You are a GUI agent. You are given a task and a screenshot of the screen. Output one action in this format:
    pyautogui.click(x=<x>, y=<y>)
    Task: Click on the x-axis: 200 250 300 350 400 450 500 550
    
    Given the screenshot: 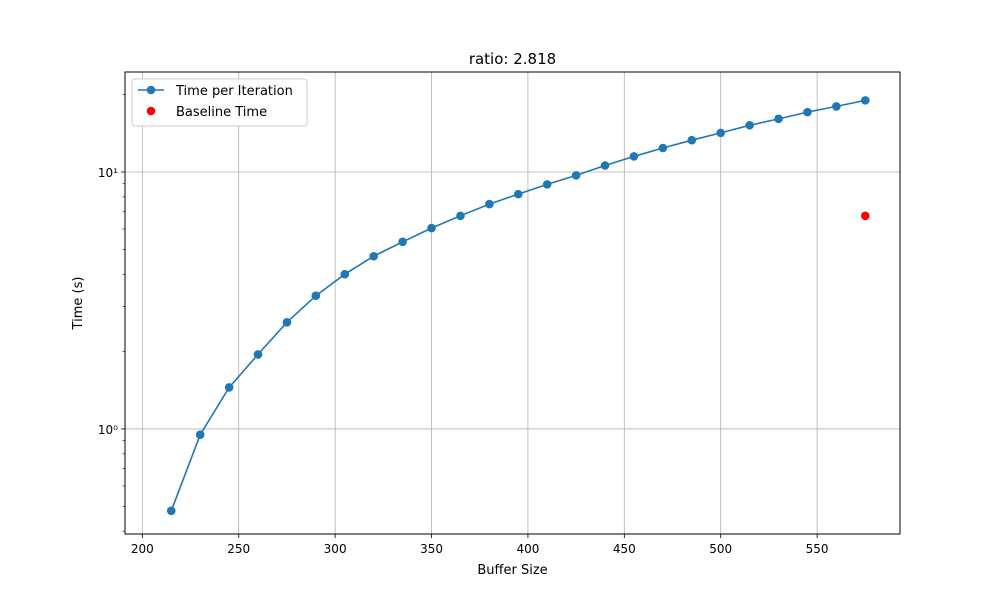 What is the action you would take?
    pyautogui.click(x=480, y=545)
    